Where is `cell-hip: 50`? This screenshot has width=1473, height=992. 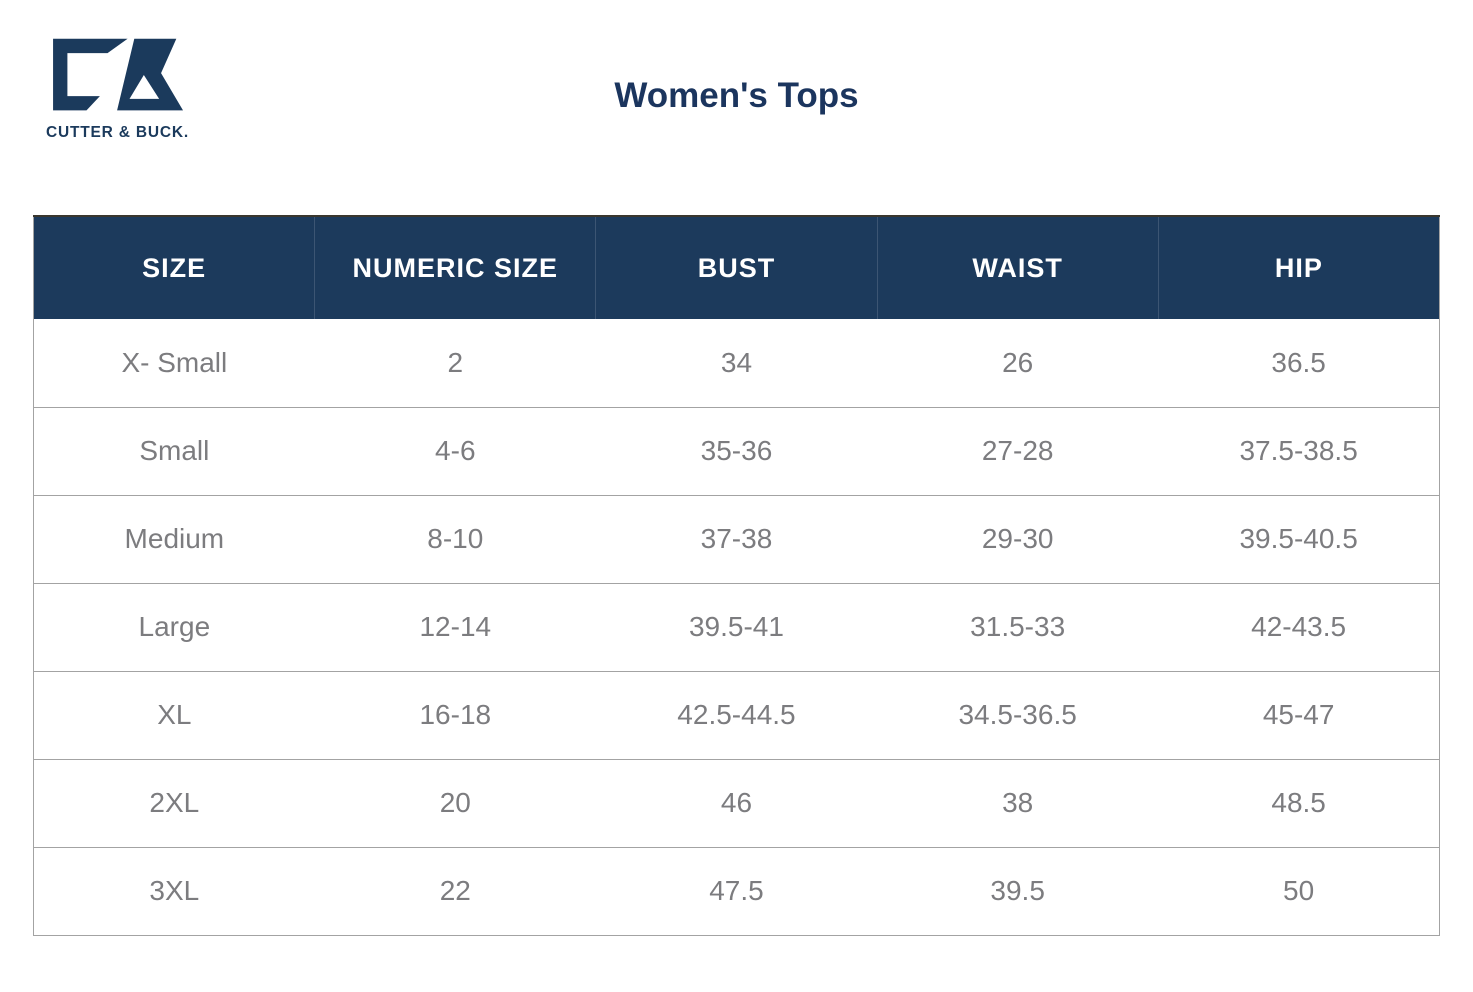 cell-hip: 50 is located at coordinates (1299, 890).